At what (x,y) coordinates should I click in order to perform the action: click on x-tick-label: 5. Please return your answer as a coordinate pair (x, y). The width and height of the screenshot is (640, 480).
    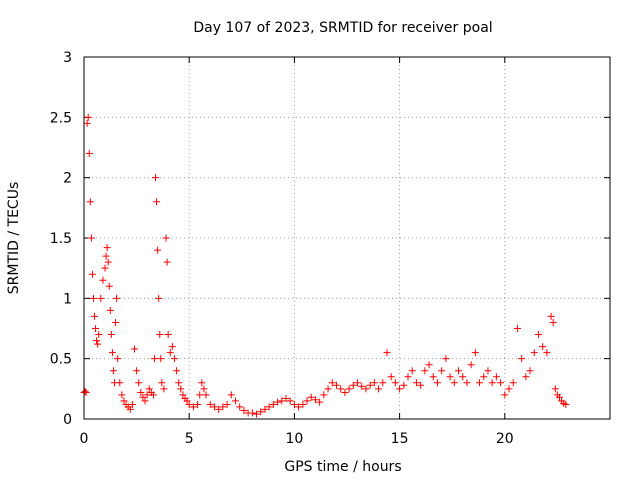
    Looking at the image, I should click on (189, 439).